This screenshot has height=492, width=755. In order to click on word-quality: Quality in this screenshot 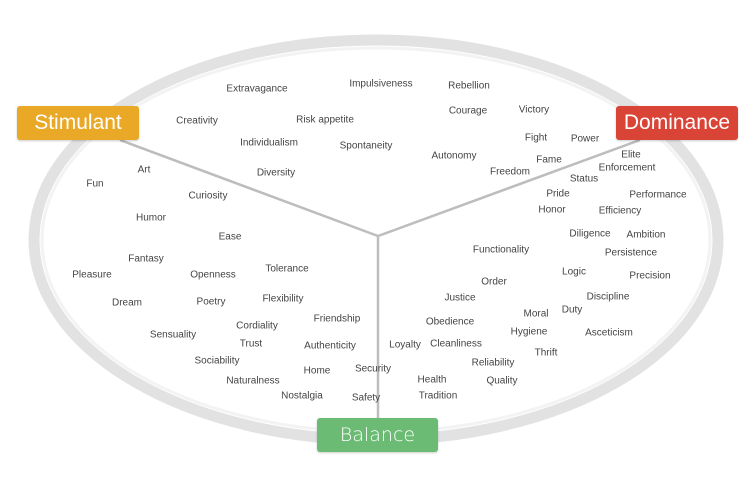, I will do `click(502, 381)`.